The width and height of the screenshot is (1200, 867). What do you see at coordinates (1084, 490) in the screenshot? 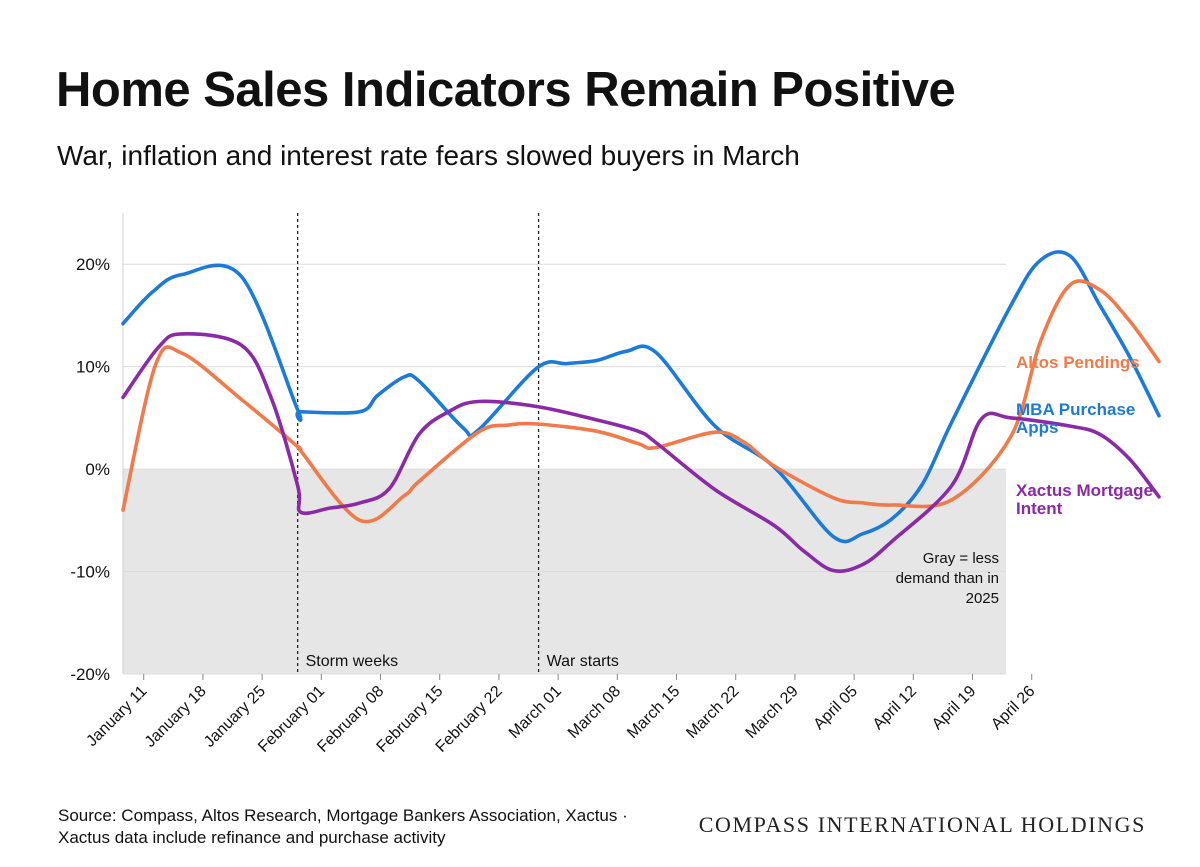
I see `legend-label: Xactus Mortgage` at bounding box center [1084, 490].